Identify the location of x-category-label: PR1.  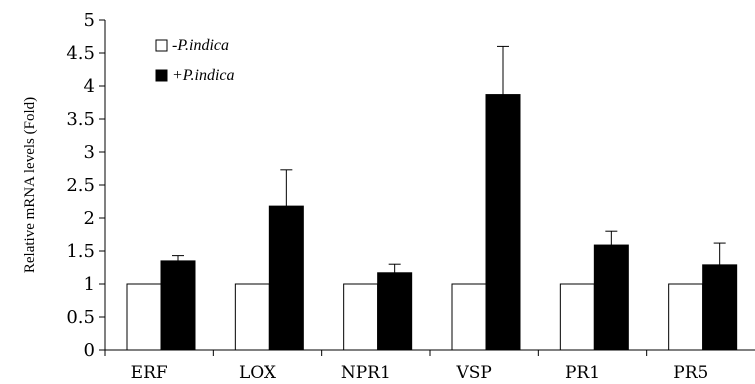
(582, 373).